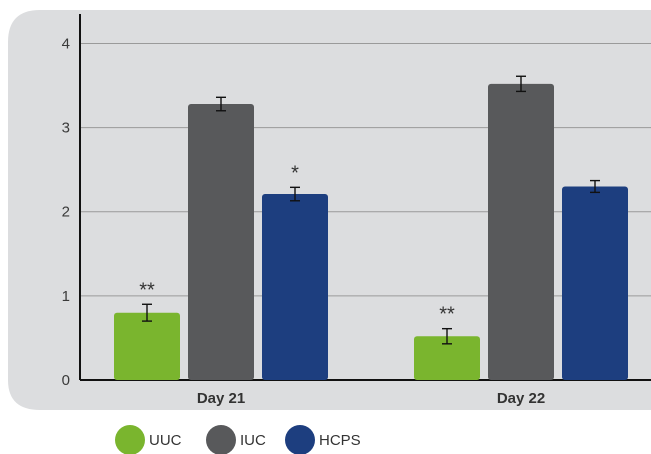  I want to click on x-category-label-day-22: Day 22, so click(521, 398).